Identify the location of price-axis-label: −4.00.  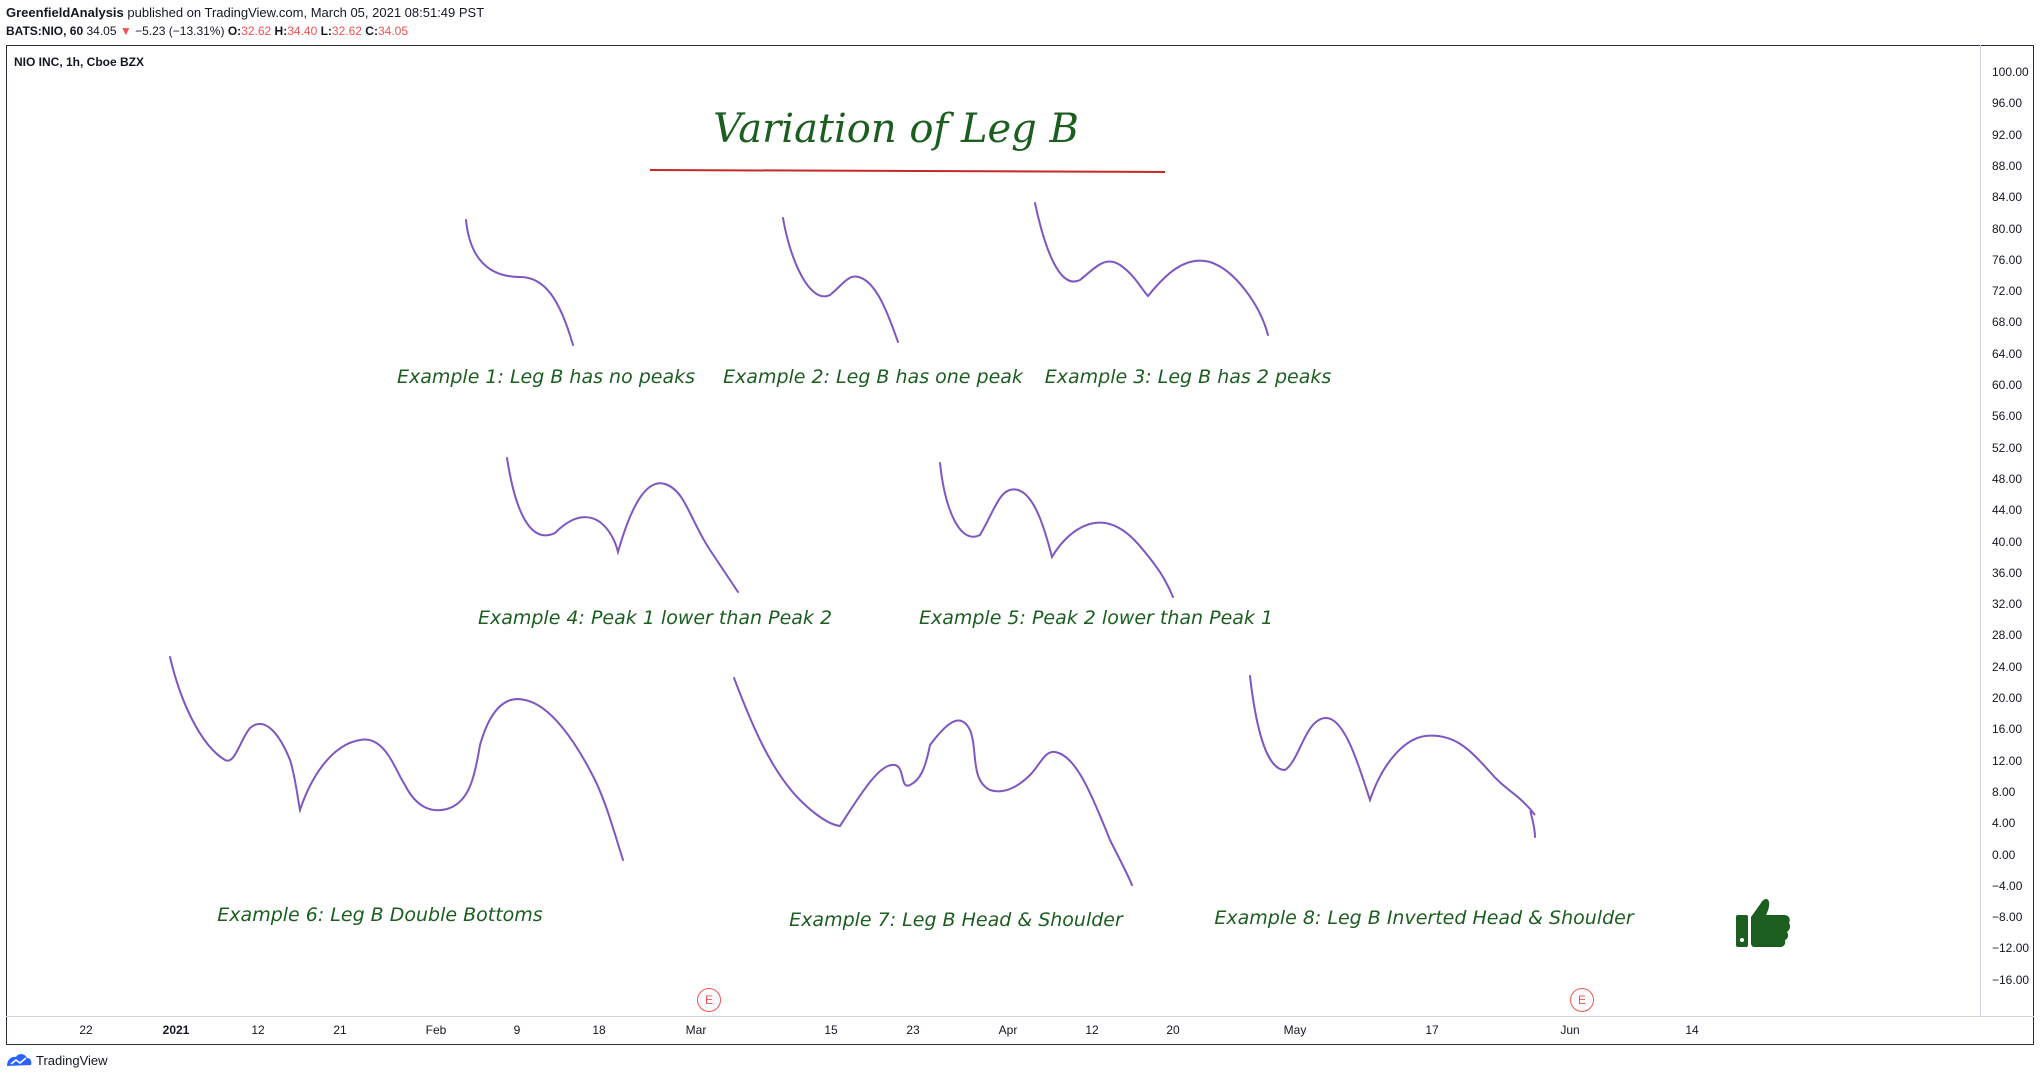
(2007, 885).